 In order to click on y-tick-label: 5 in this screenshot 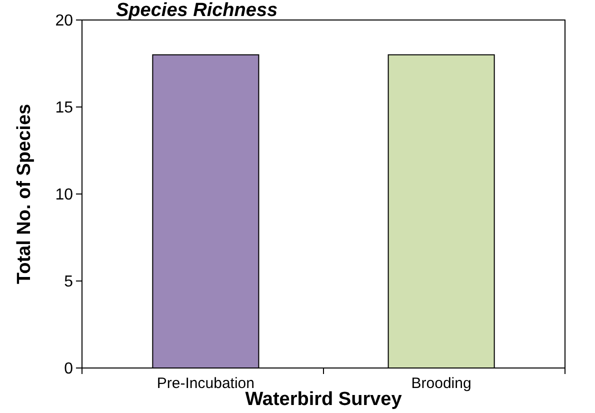, I will do `click(69, 282)`.